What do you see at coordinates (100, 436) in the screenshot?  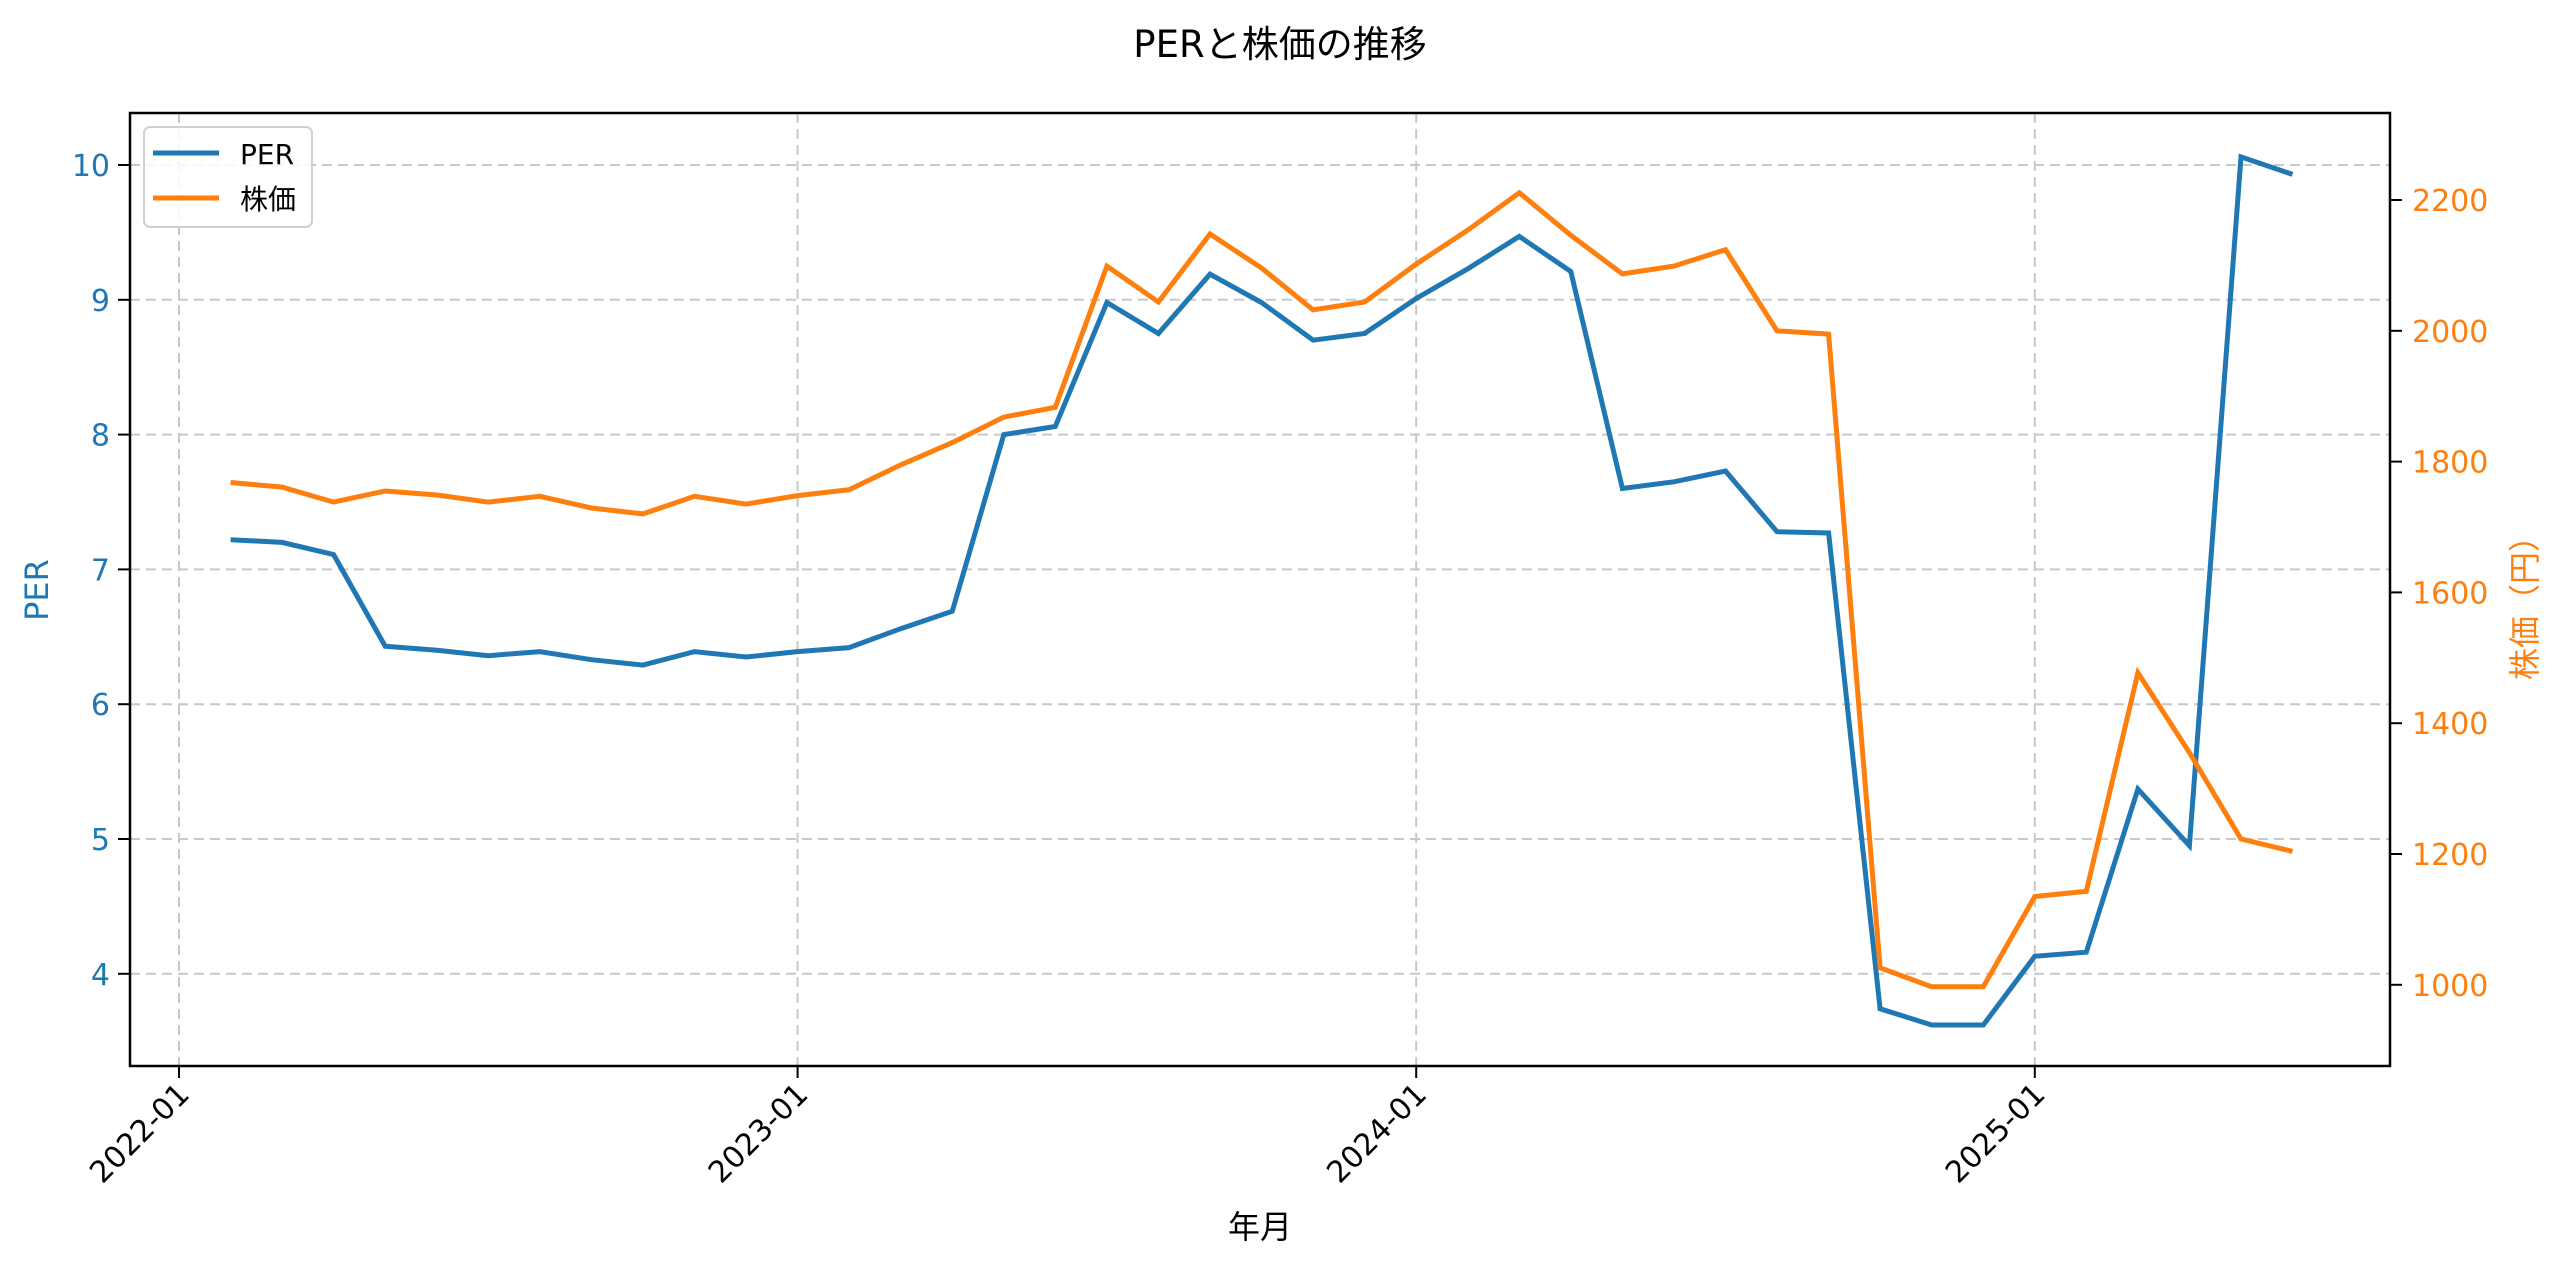 I see `left-tick-label: 8` at bounding box center [100, 436].